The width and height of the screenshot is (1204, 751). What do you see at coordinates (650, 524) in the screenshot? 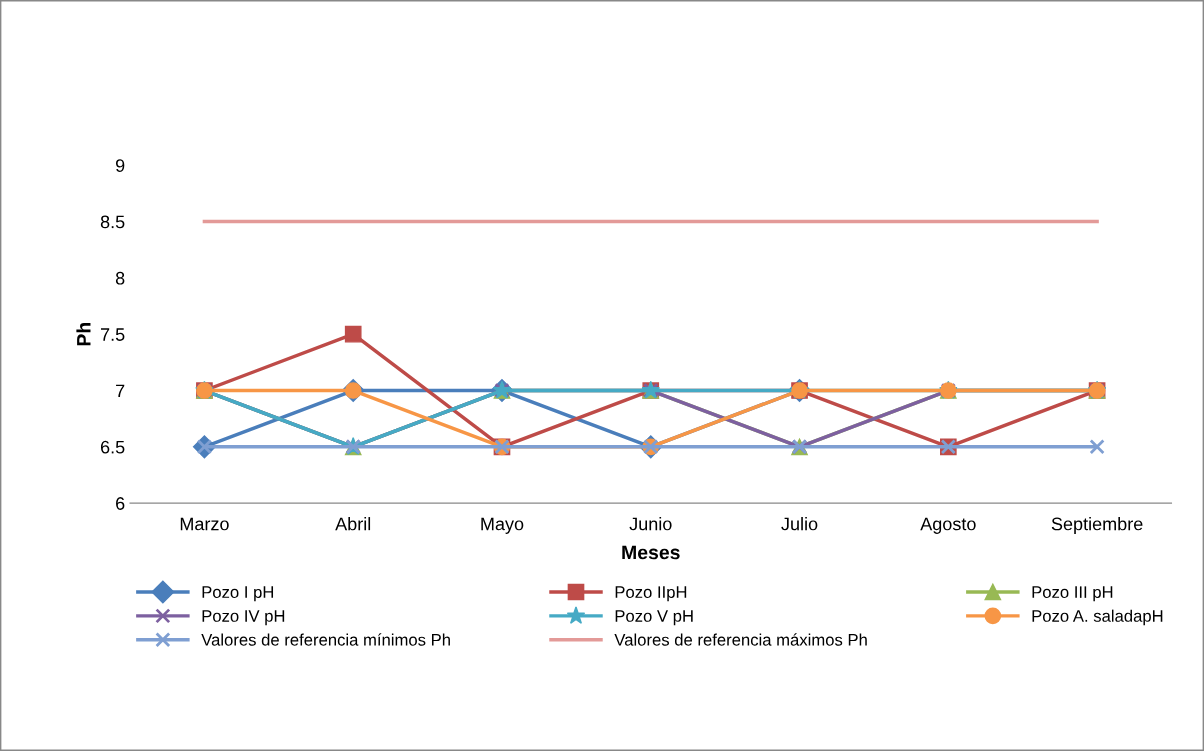
I see `x-tick-label: Junio` at bounding box center [650, 524].